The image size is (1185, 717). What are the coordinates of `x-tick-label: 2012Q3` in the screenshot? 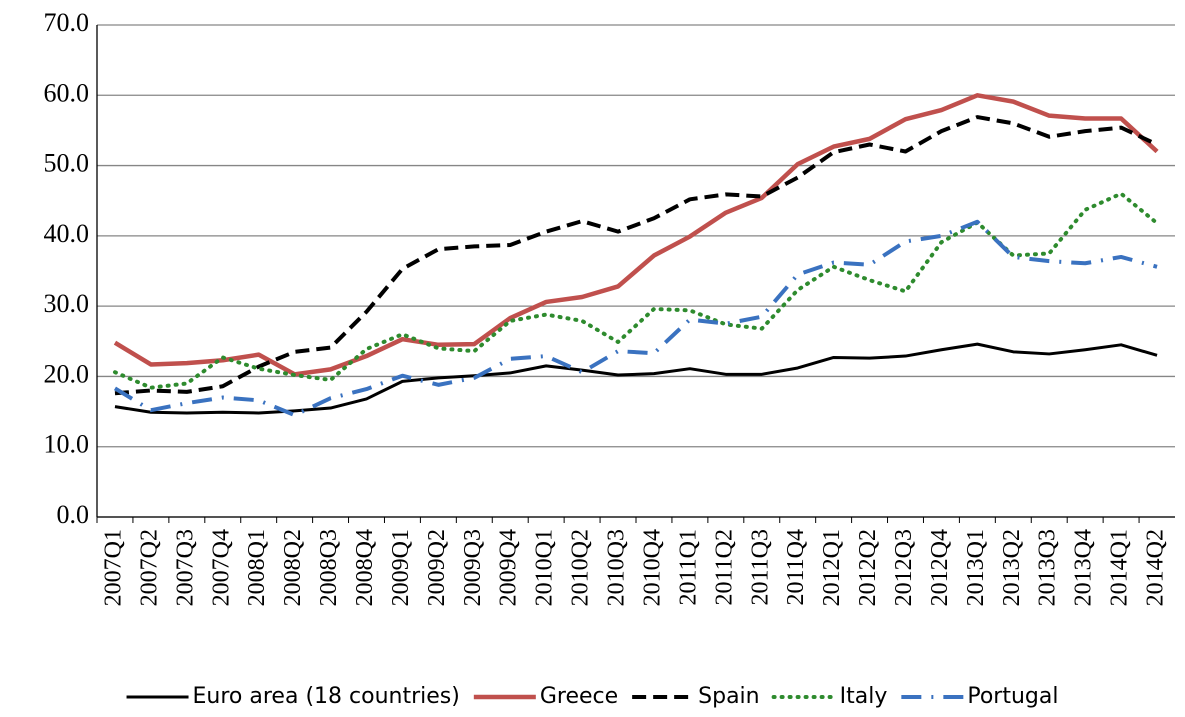 It's located at (904, 567).